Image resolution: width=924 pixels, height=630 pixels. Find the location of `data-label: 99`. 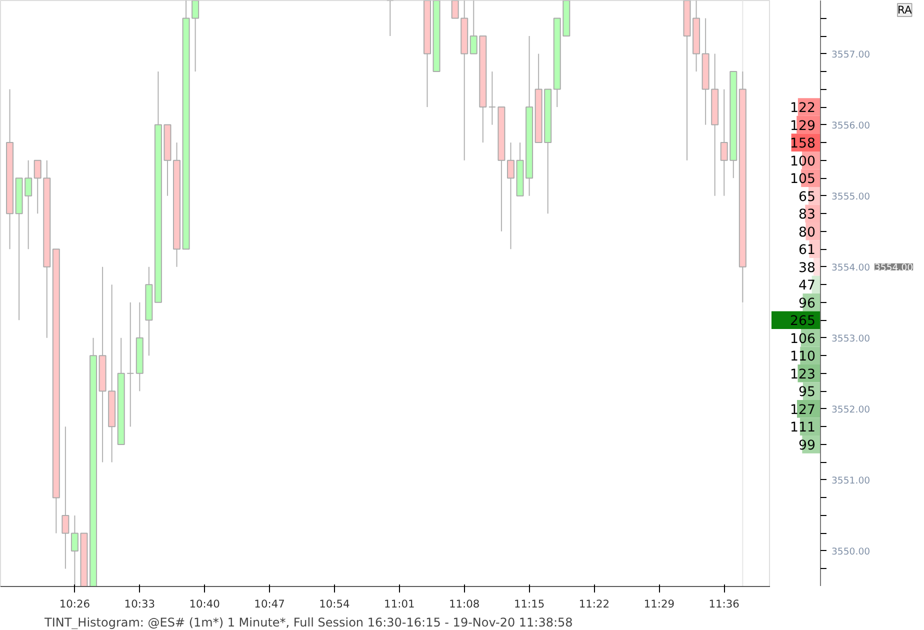

data-label: 99 is located at coordinates (807, 446).